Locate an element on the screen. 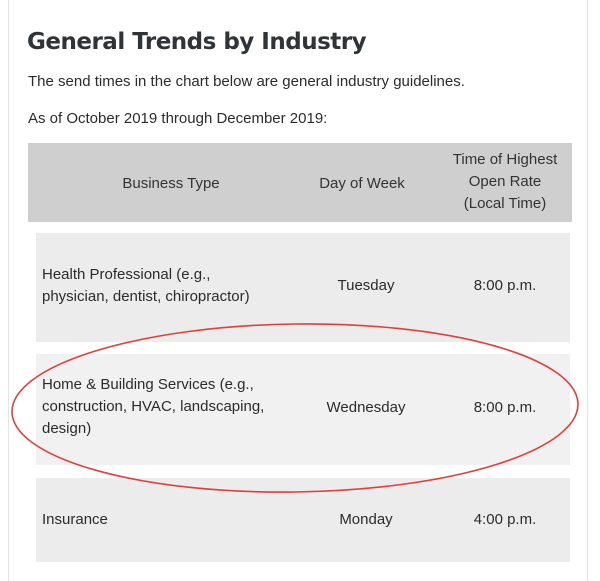  frame-border-right is located at coordinates (587, 290).